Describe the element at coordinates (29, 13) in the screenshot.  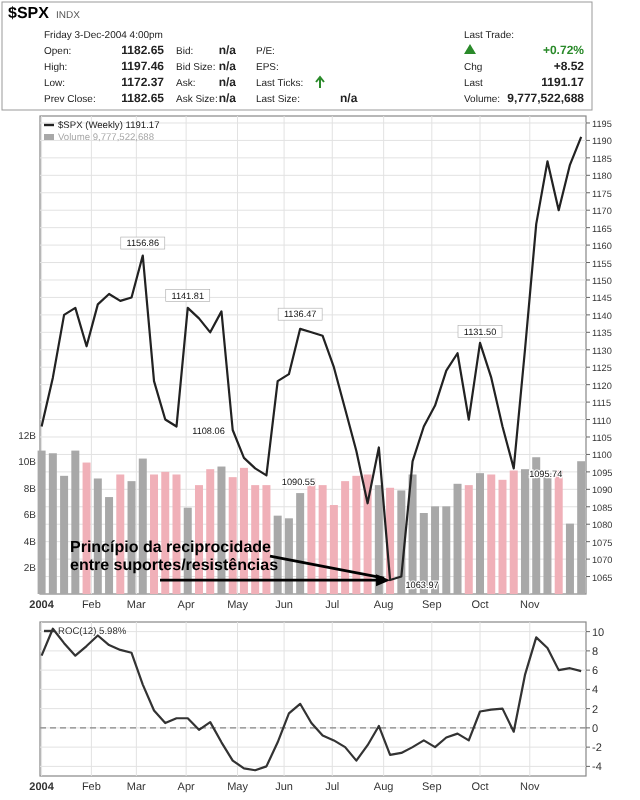
I see `text: $SPX` at that location.